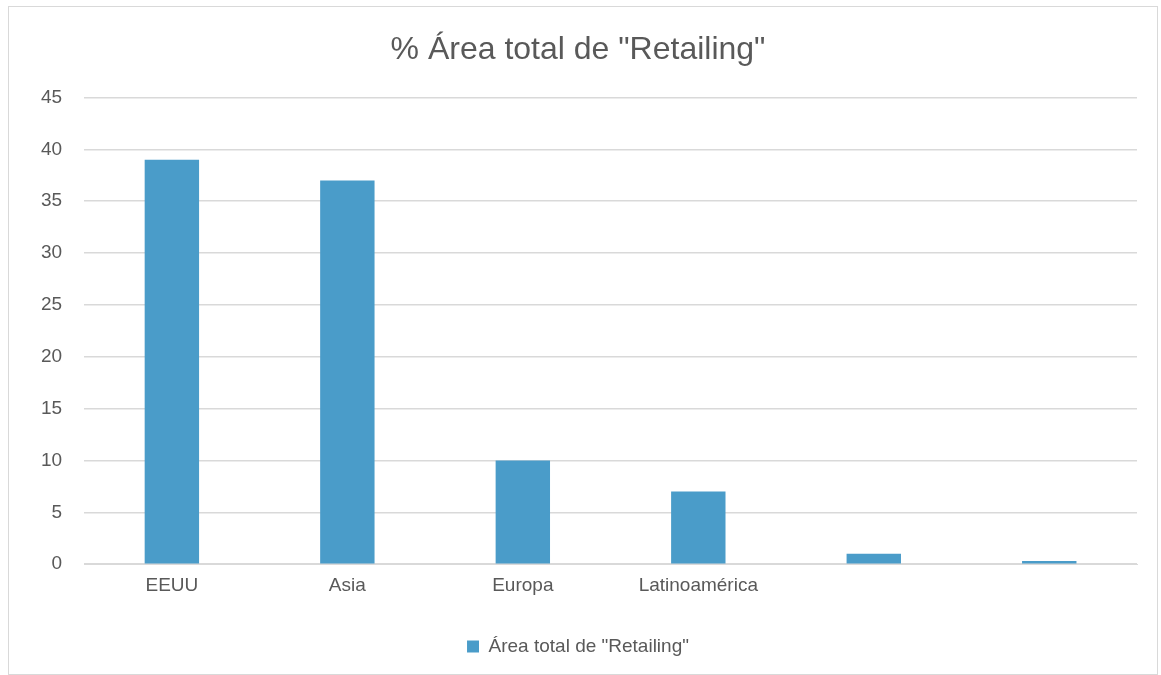  Describe the element at coordinates (523, 584) in the screenshot. I see `x-tick-label: Europa` at that location.